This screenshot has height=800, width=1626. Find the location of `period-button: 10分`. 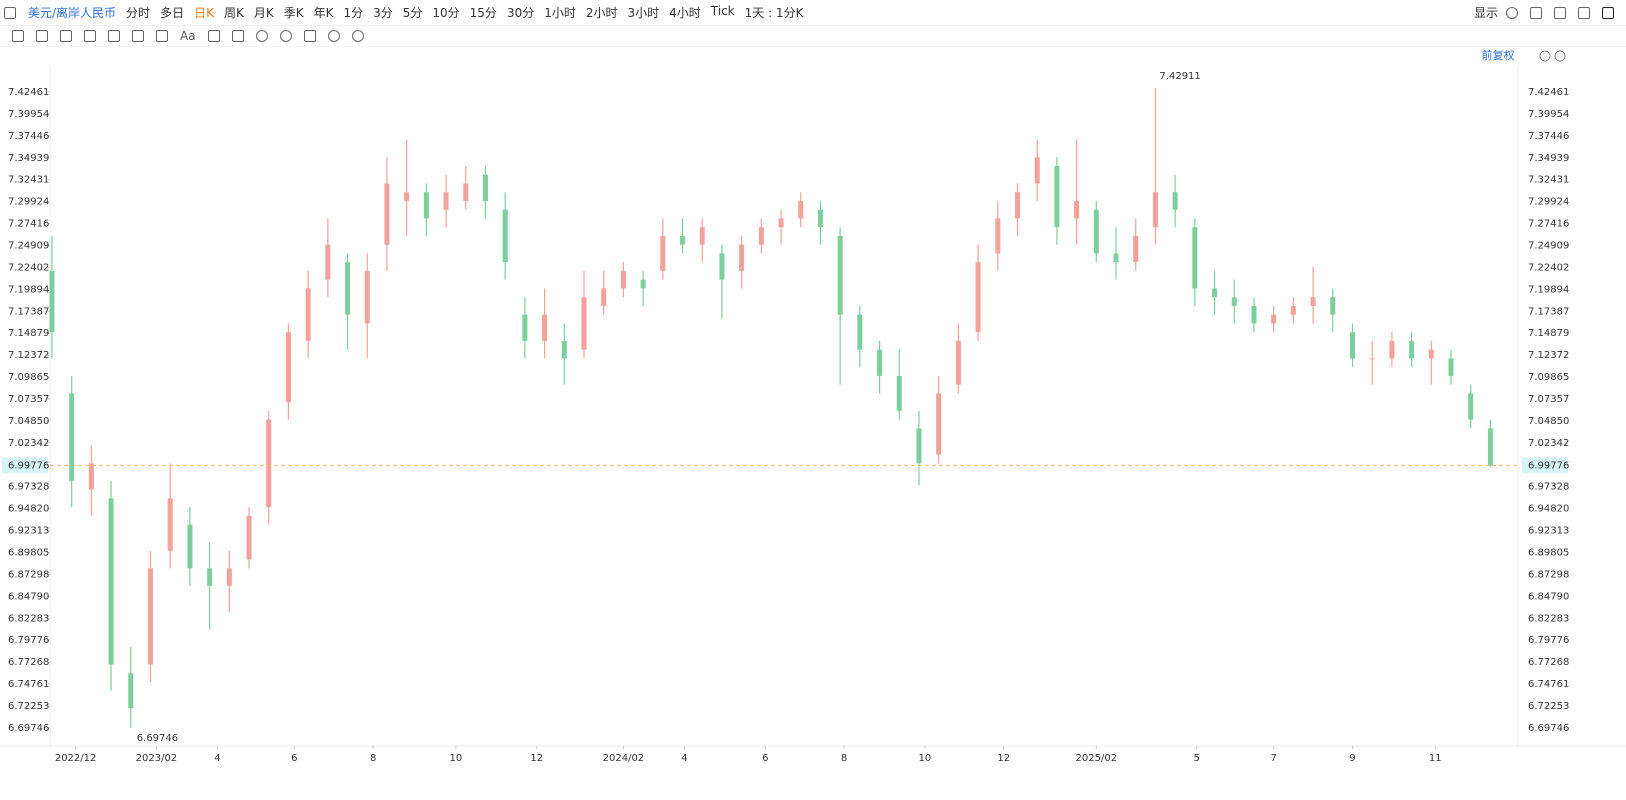

period-button: 10分 is located at coordinates (446, 13).